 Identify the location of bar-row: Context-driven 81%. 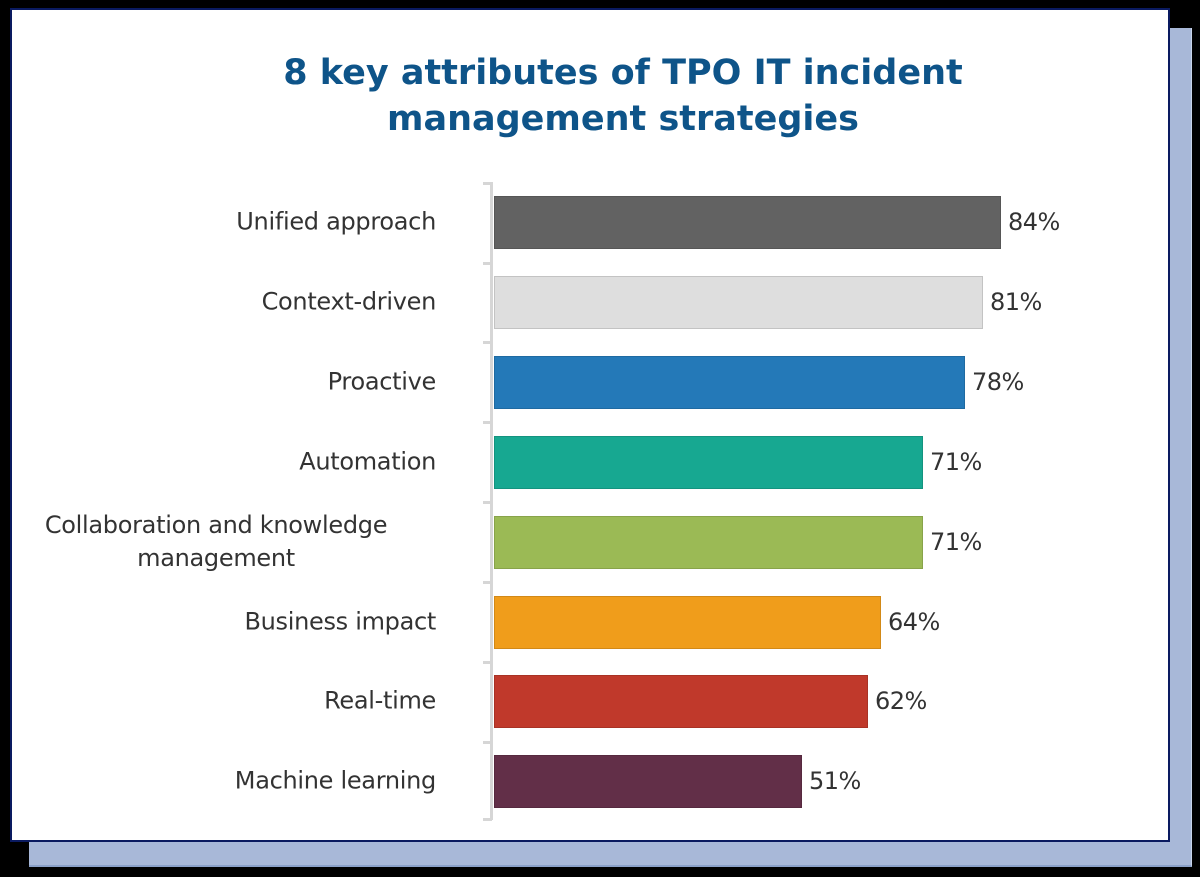
(585, 302).